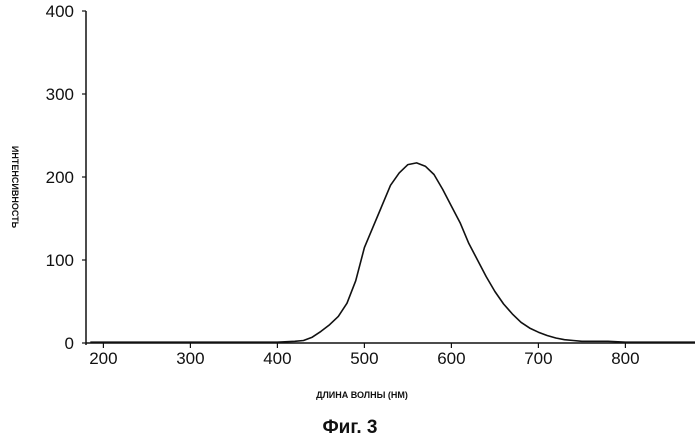  Describe the element at coordinates (60, 94) in the screenshot. I see `y-tick-label: 300` at that location.